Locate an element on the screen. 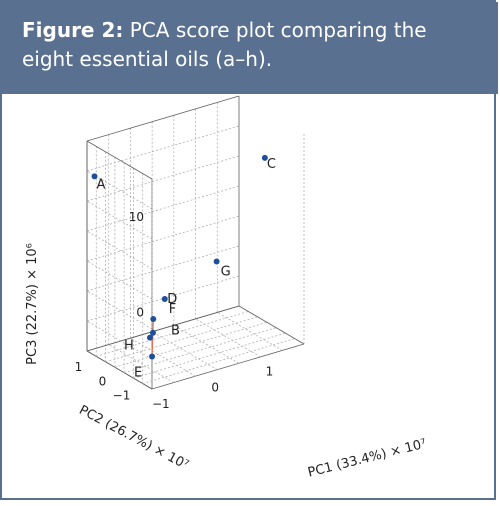  x-tick-label: 1 is located at coordinates (270, 372).